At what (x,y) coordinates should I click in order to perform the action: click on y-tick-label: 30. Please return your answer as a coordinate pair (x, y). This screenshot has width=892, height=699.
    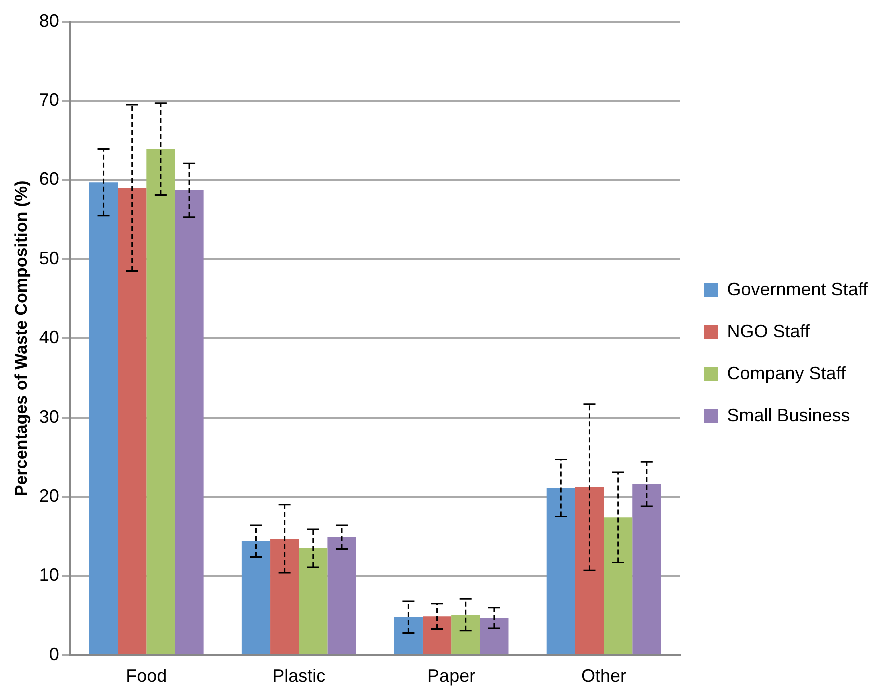
    Looking at the image, I should click on (49, 416).